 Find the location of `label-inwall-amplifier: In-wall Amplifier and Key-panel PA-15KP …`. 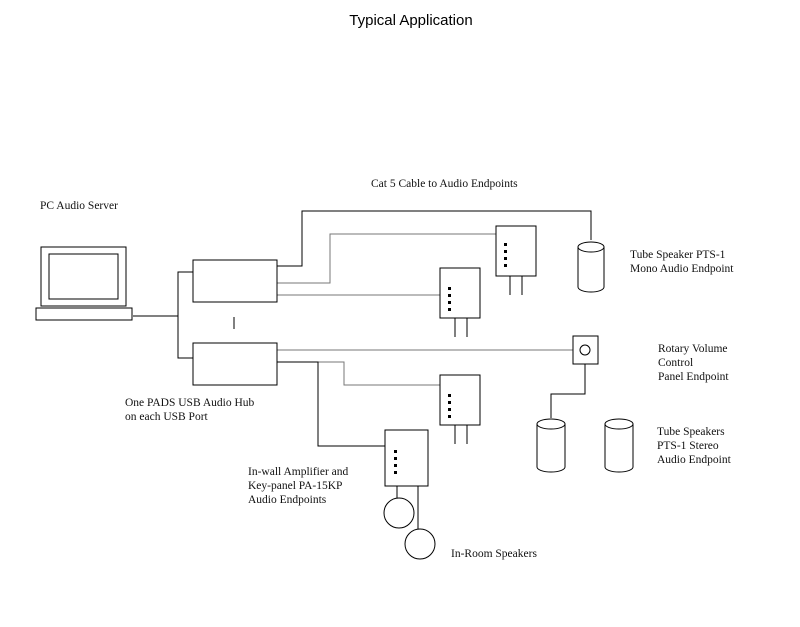

label-inwall-amplifier: In-wall Amplifier and Key-panel PA-15KP … is located at coordinates (298, 486).